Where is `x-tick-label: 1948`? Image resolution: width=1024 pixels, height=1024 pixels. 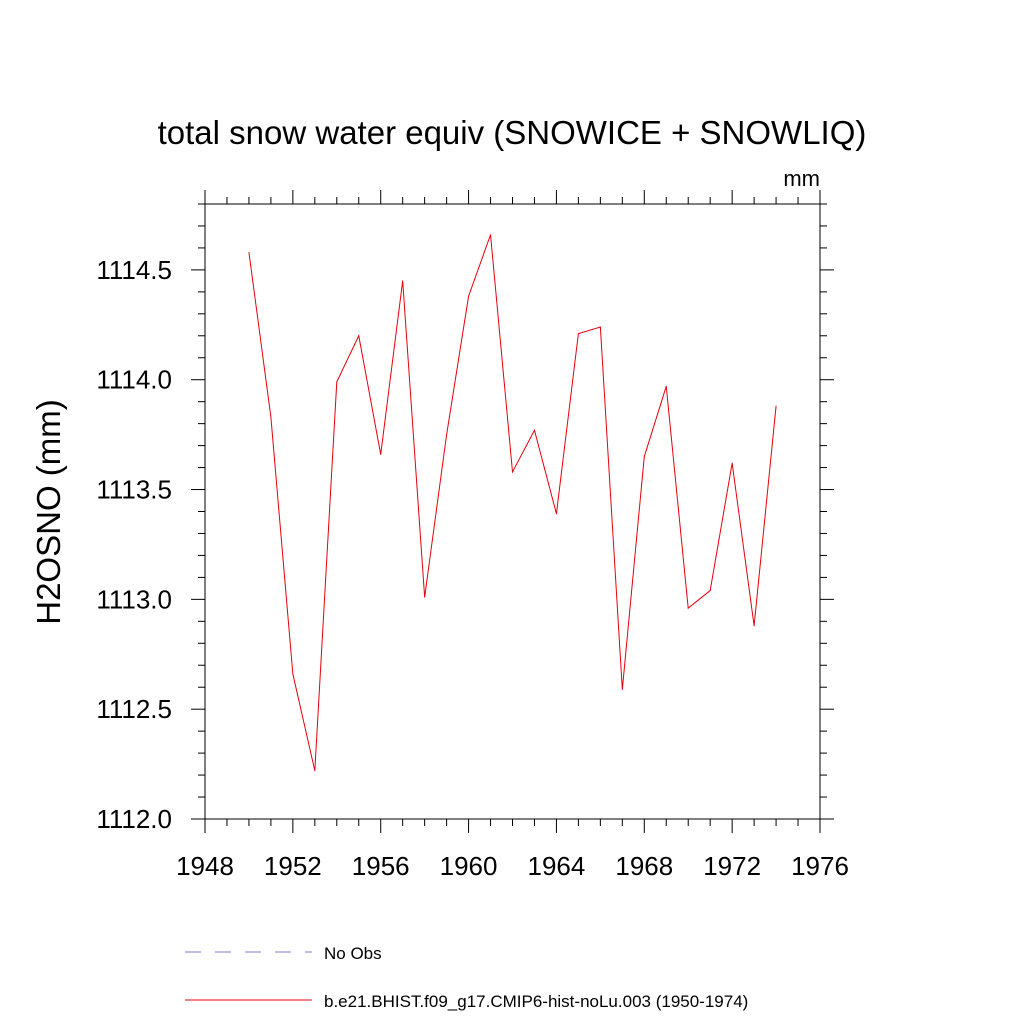 x-tick-label: 1948 is located at coordinates (205, 866).